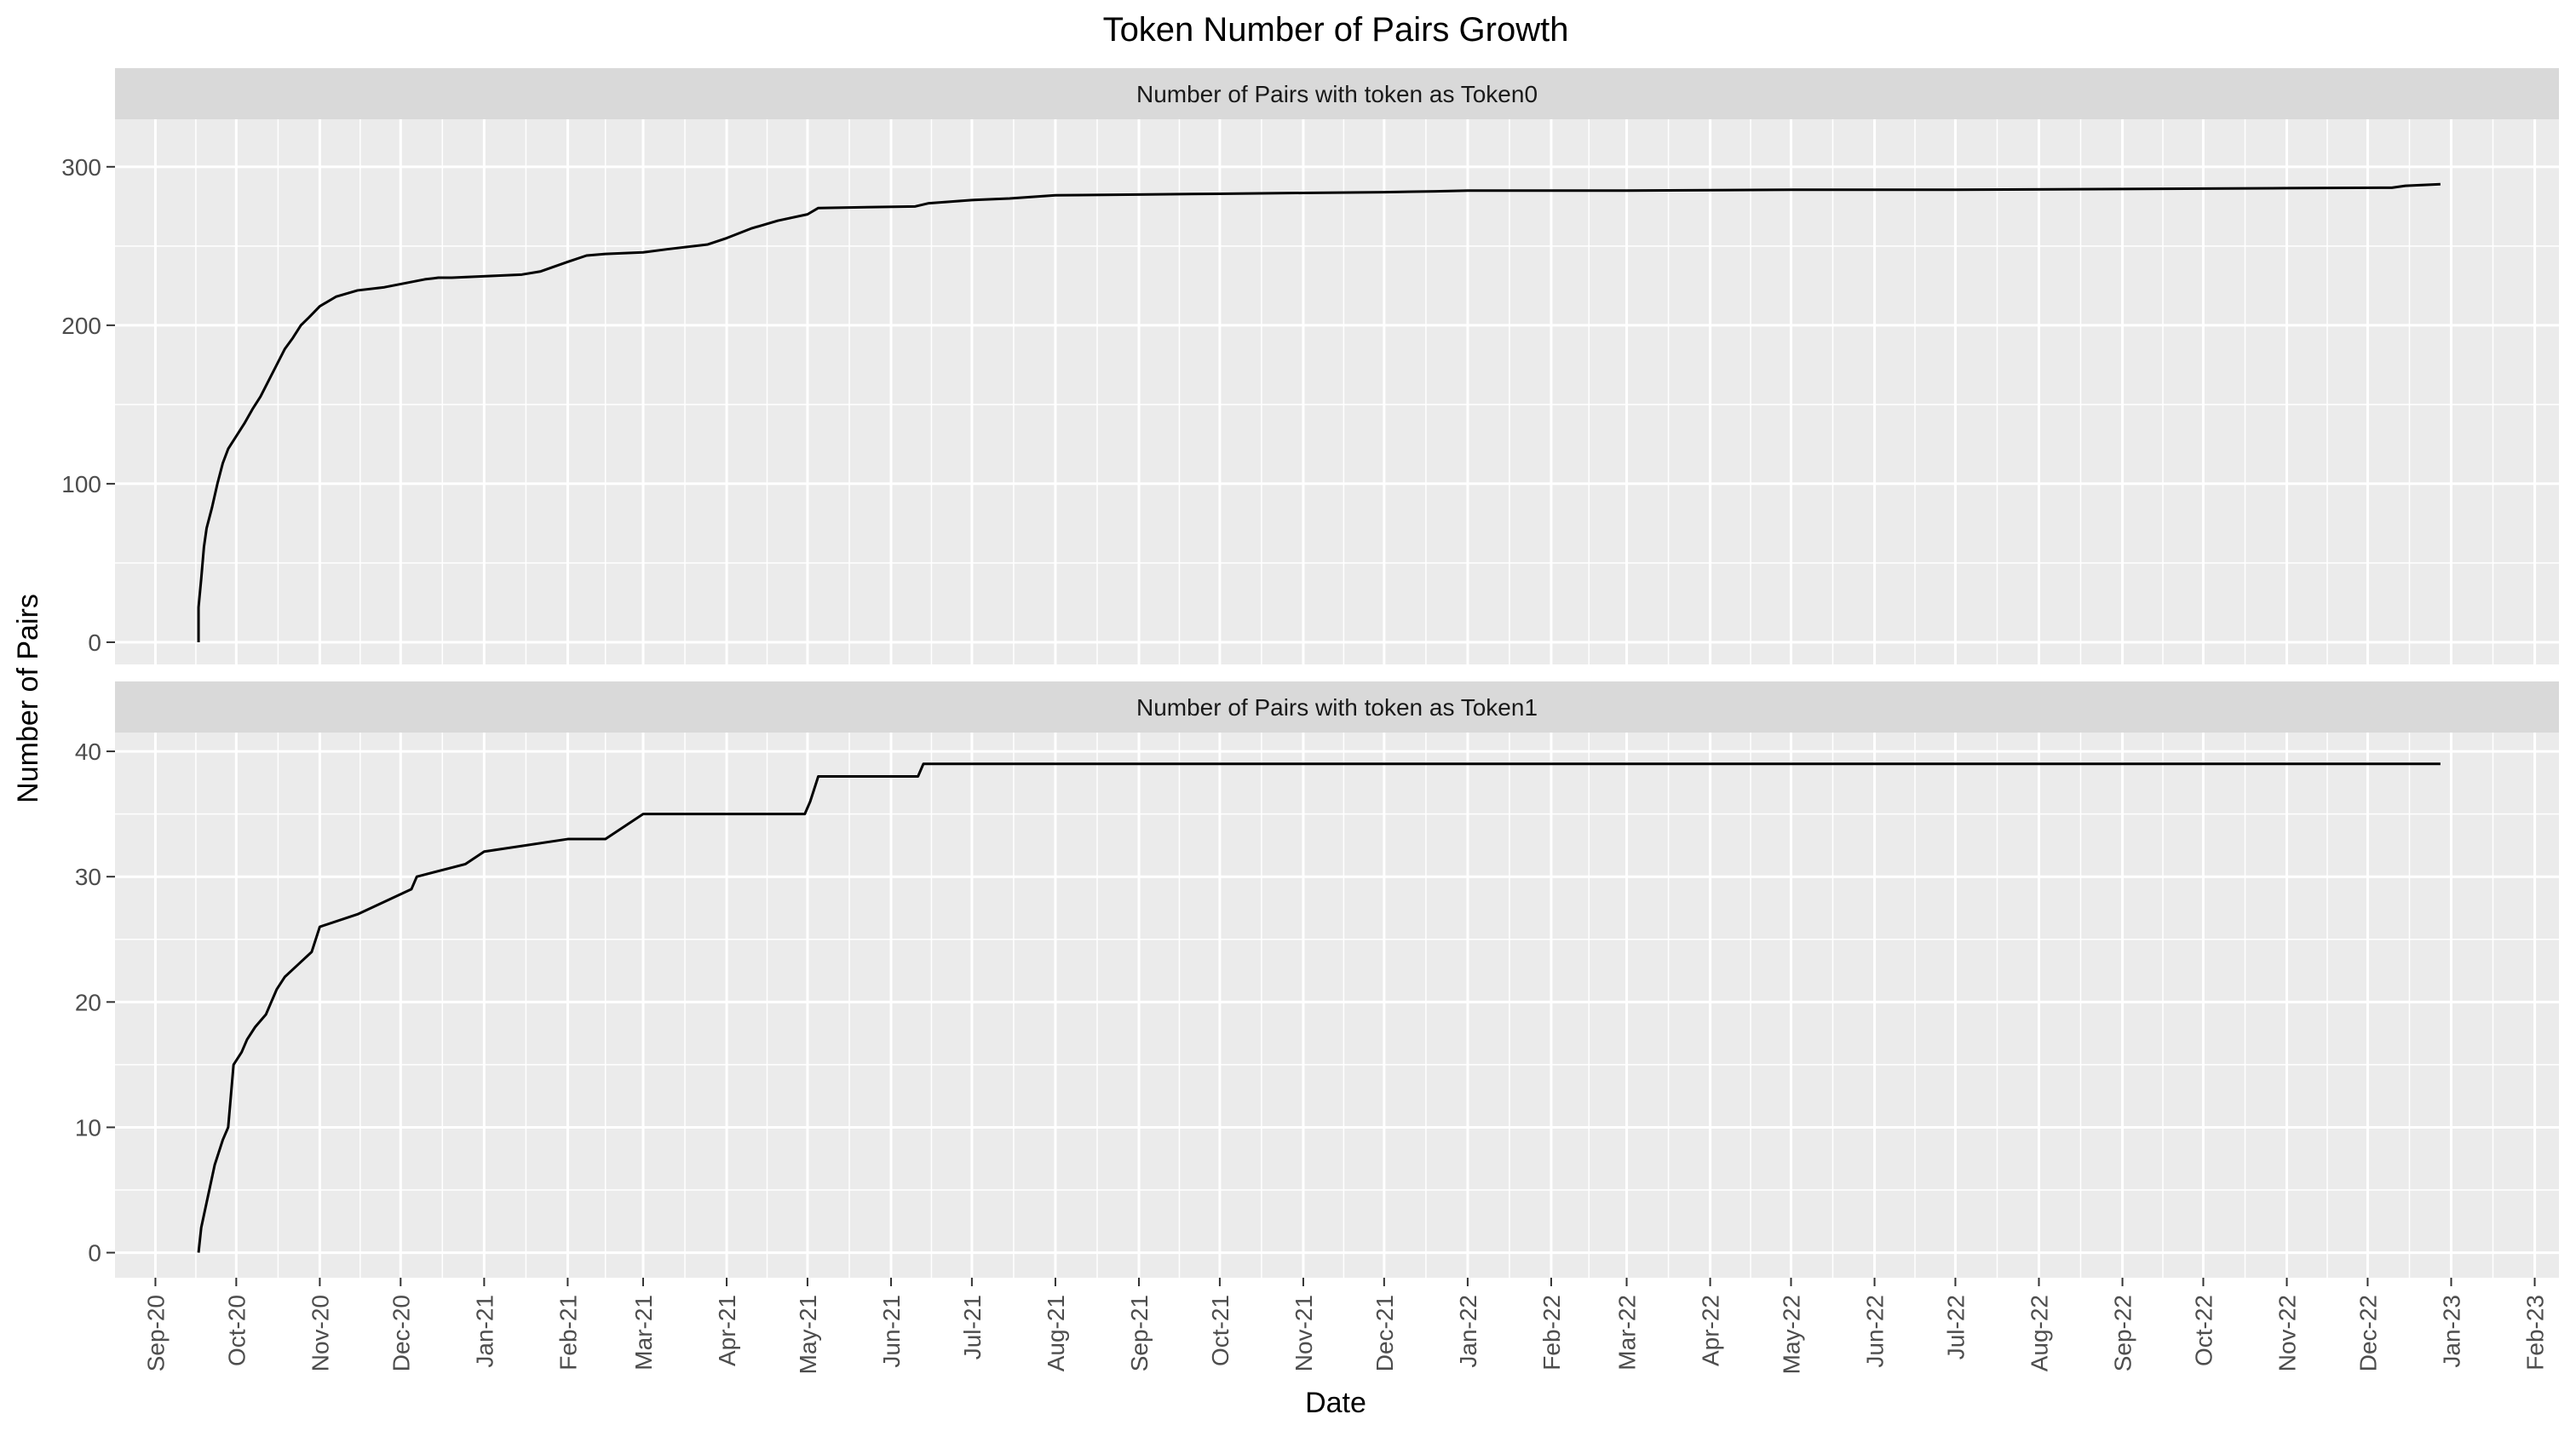 This screenshot has height=1437, width=2576. I want to click on x-tick-label: Mar-21, so click(644, 1333).